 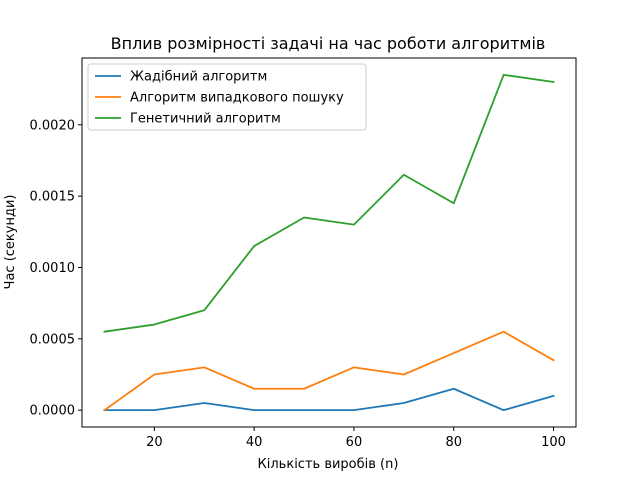 I want to click on legend-box, so click(x=227, y=97).